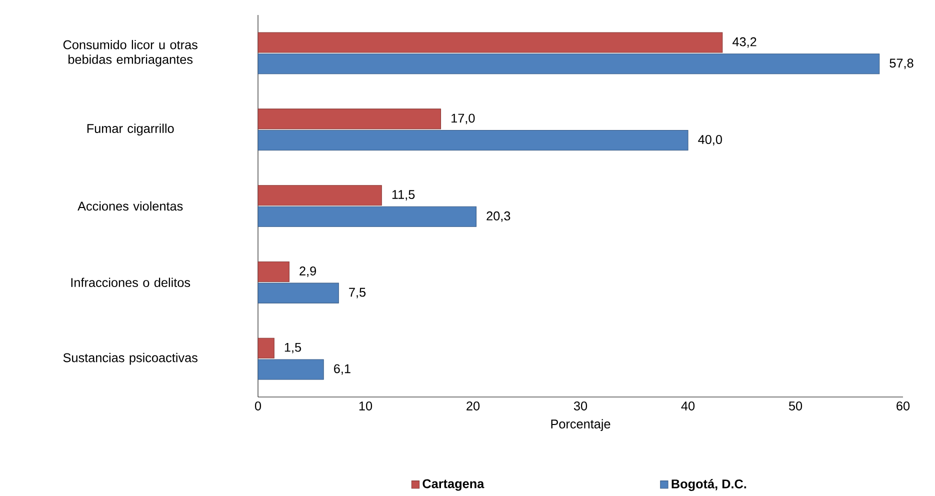 Image resolution: width=935 pixels, height=496 pixels. What do you see at coordinates (258, 406) in the screenshot?
I see `x-tick-label: 0` at bounding box center [258, 406].